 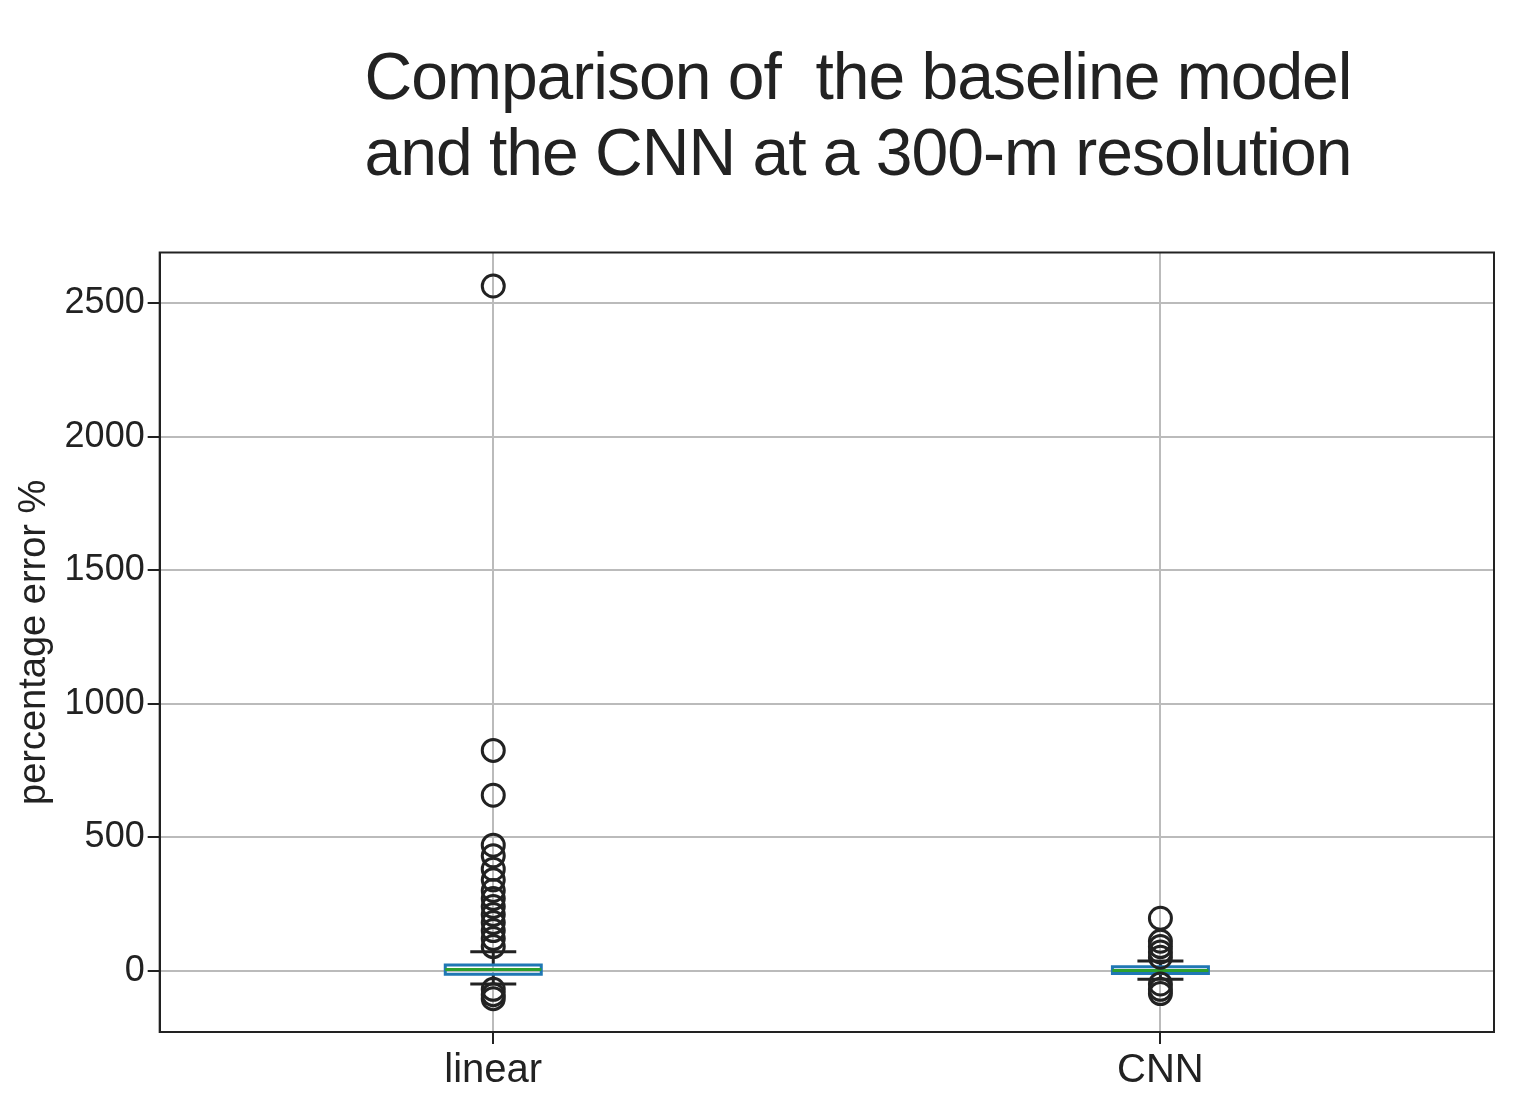 I want to click on y-tick-label: 500, so click(x=114, y=835).